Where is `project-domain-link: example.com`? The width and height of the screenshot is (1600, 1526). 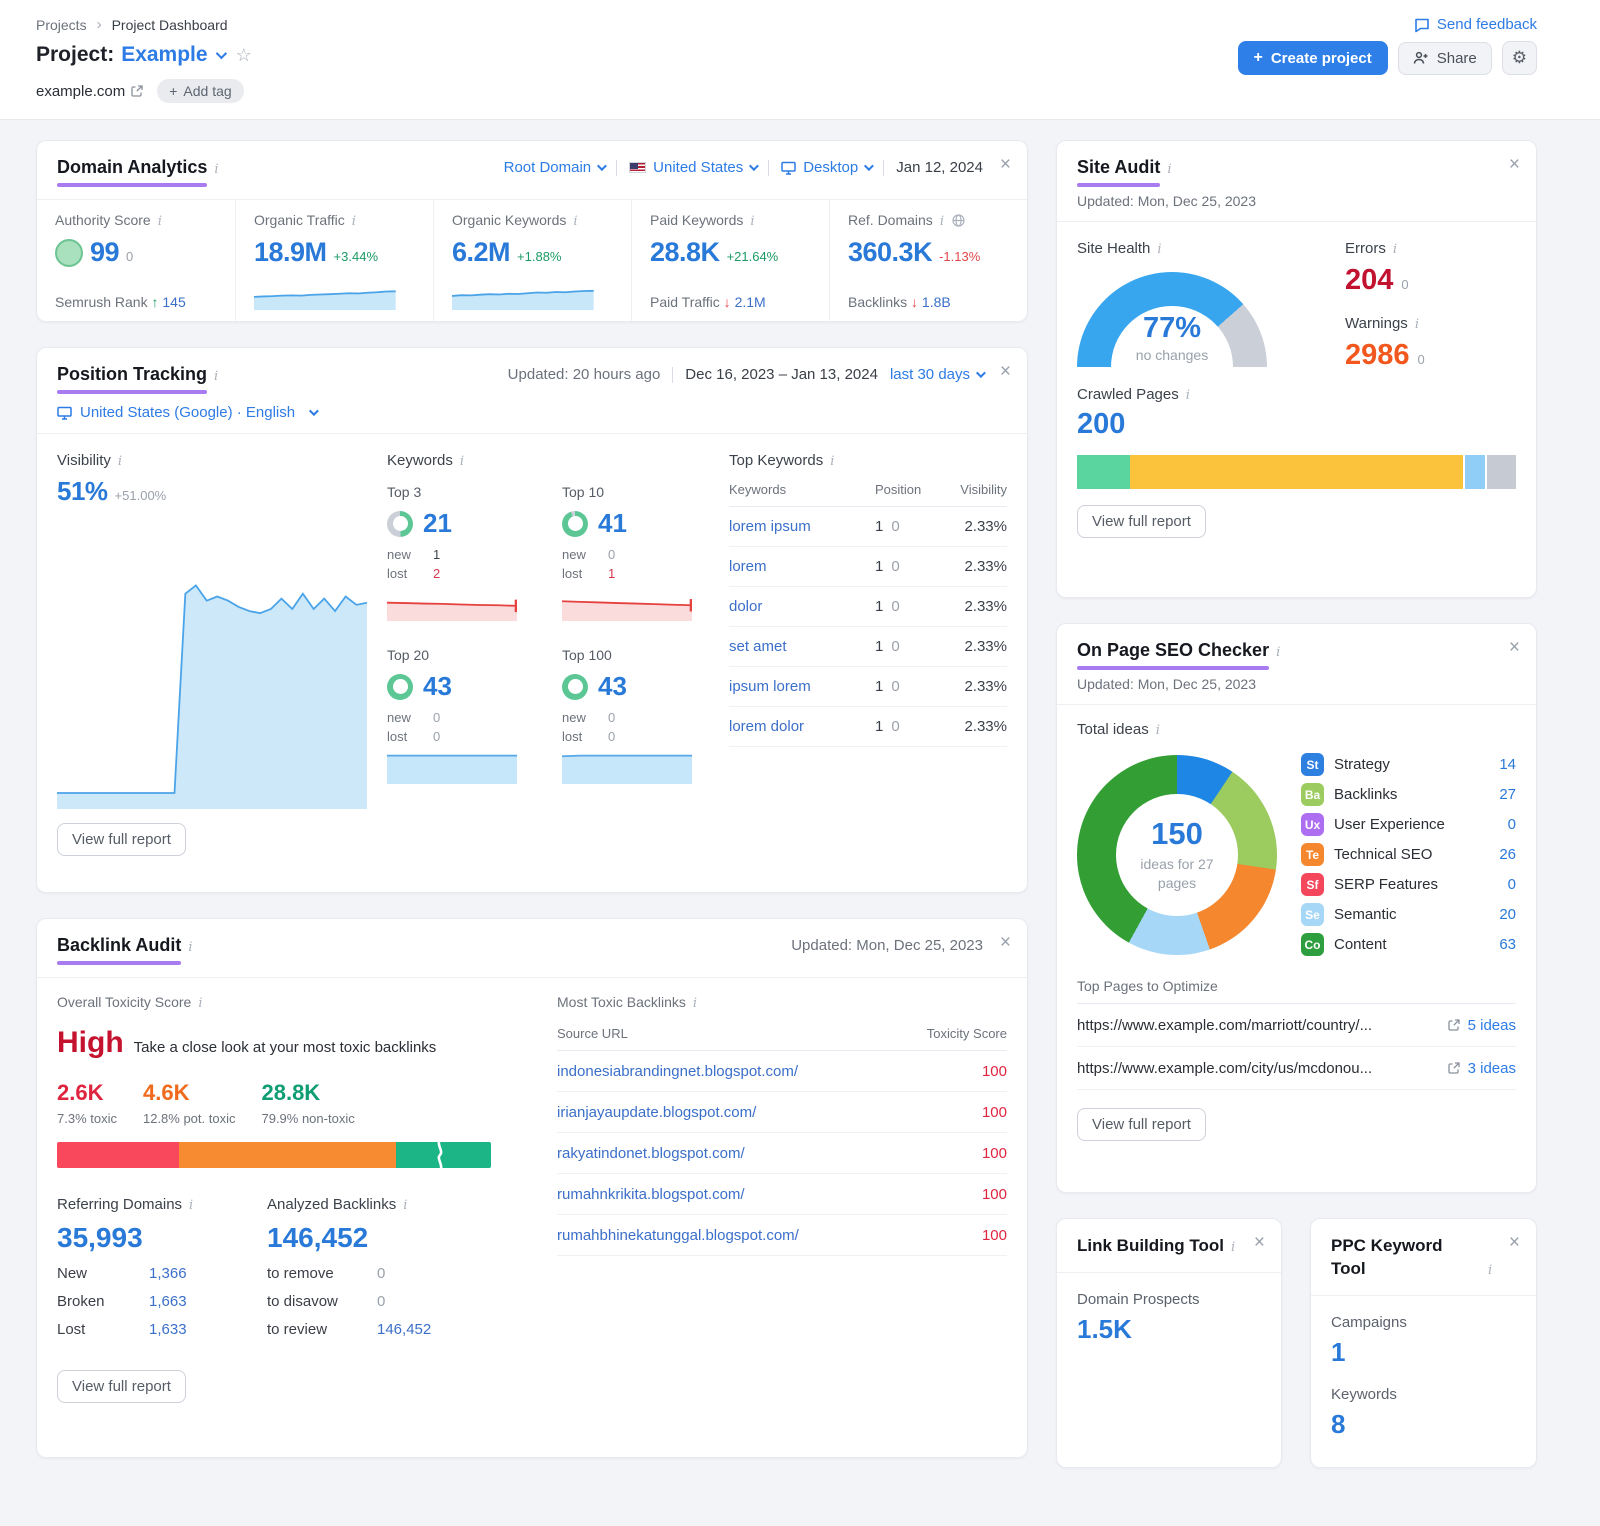 project-domain-link: example.com is located at coordinates (89, 91).